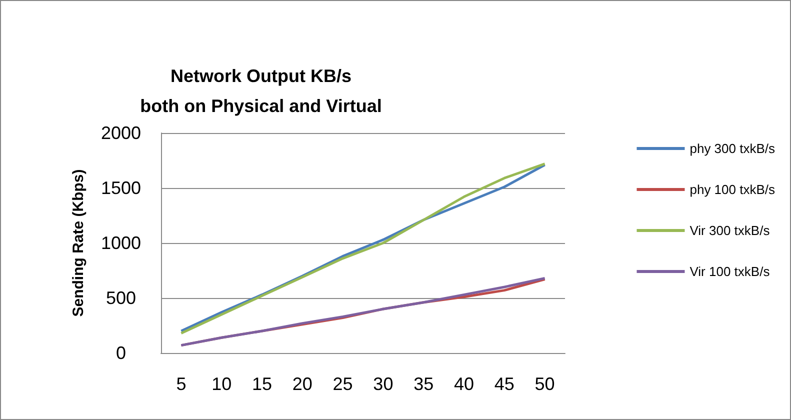  What do you see at coordinates (261, 91) in the screenshot?
I see `chart-title: Network Output KB/s both on Physical and Virtual` at bounding box center [261, 91].